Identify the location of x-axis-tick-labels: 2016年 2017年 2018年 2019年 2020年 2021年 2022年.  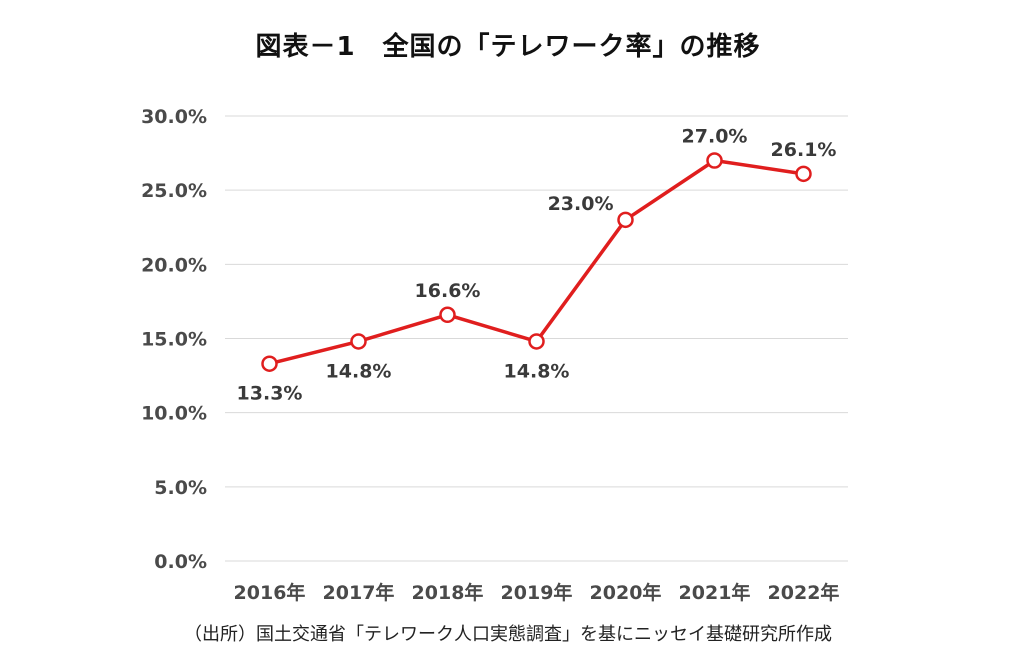
(537, 592).